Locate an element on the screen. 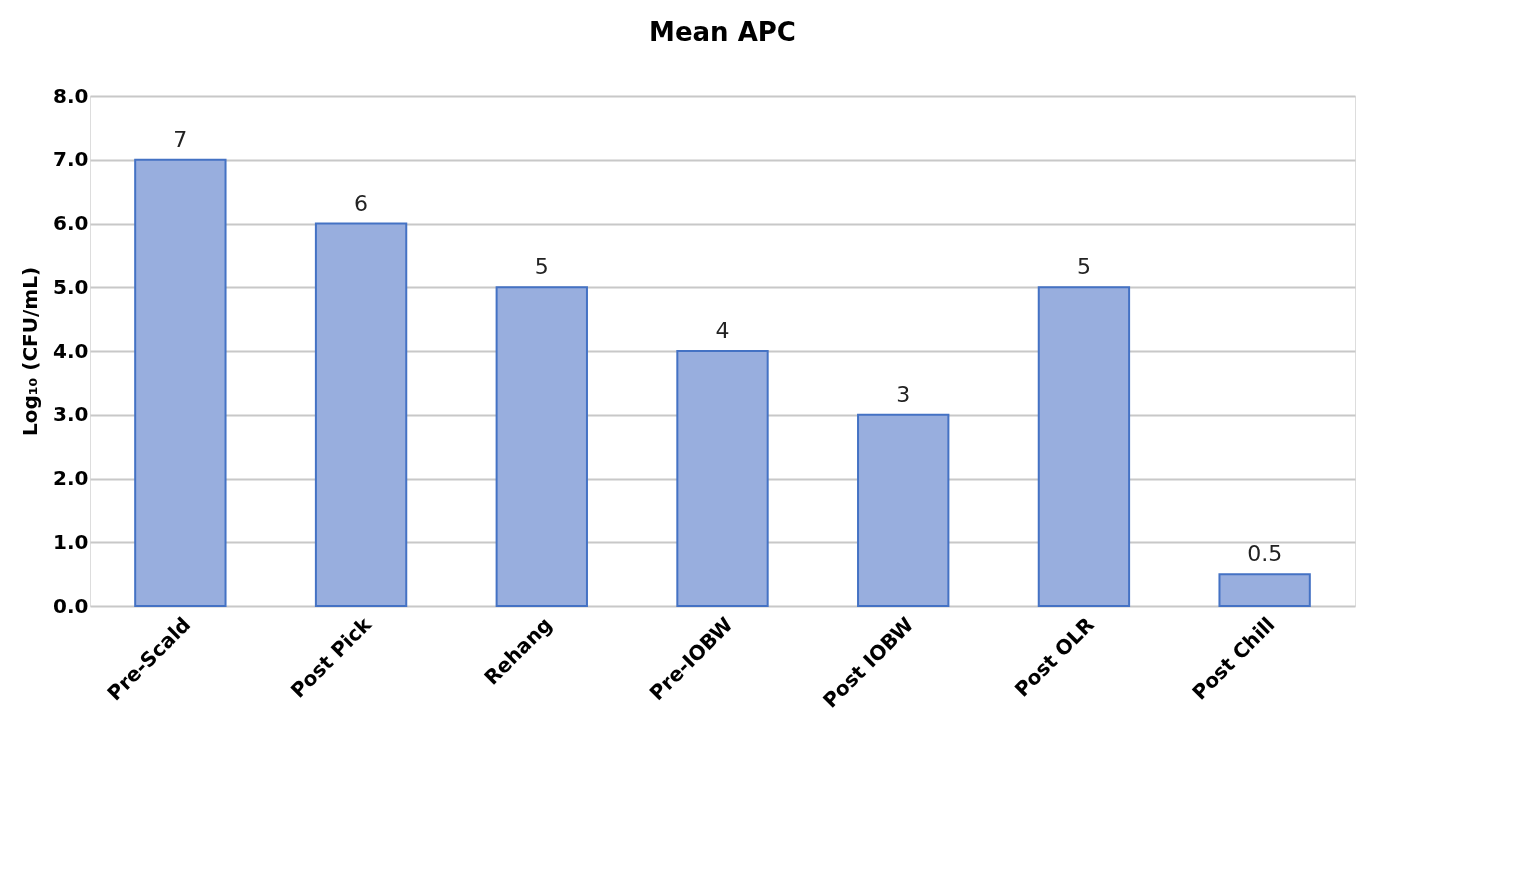 The image size is (1516, 878). y-tick-label: 5.0 is located at coordinates (71, 286).